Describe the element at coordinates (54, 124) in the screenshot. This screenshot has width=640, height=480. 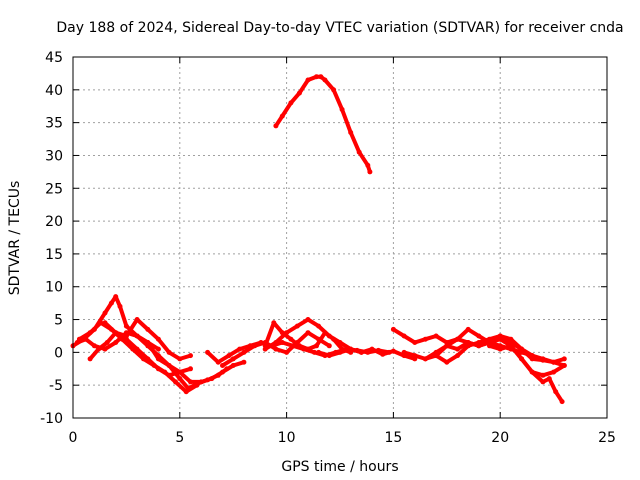
I see `y-tick-label: 35` at that location.